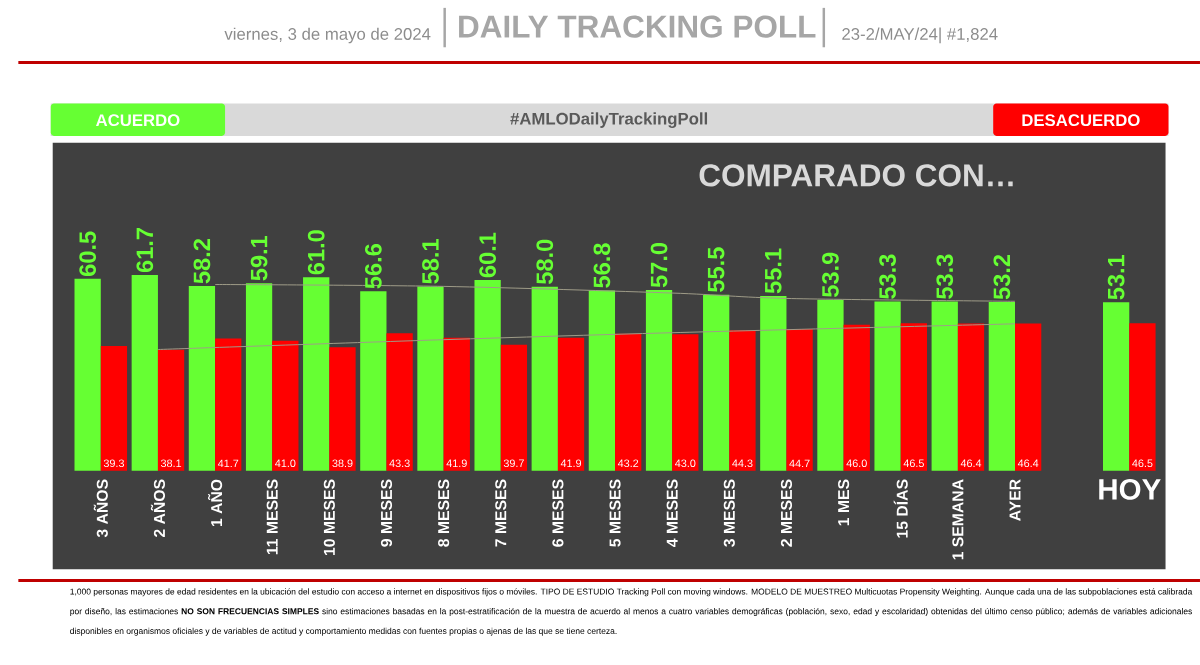 The height and width of the screenshot is (665, 1200). Describe the element at coordinates (329, 517) in the screenshot. I see `x-tick-label: 10 MESES` at that location.